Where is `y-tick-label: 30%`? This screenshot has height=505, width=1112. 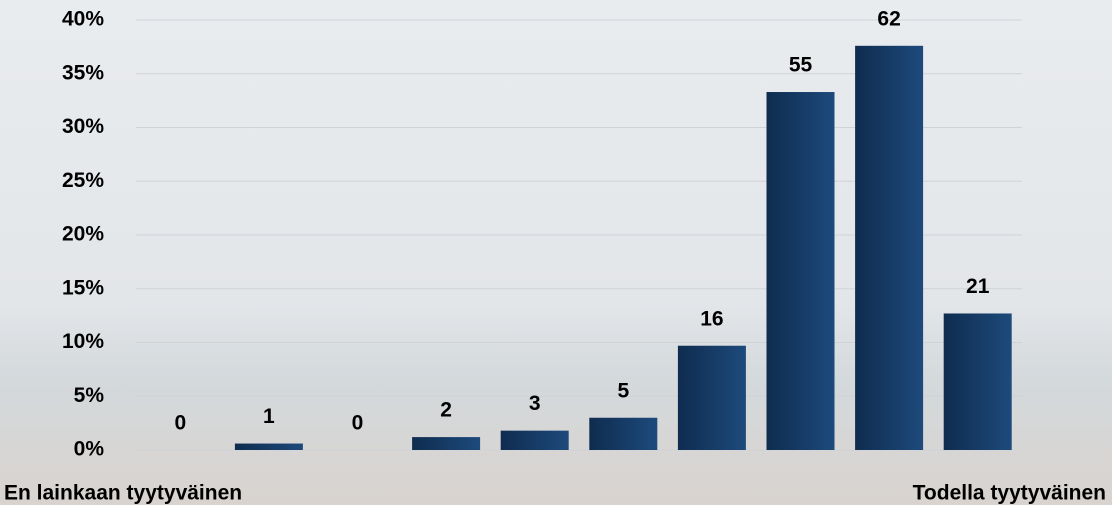
y-tick-label: 30% is located at coordinates (83, 126).